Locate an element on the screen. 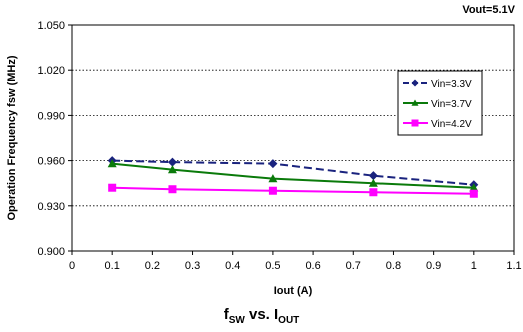  caption-subscript: OUT is located at coordinates (289, 320).